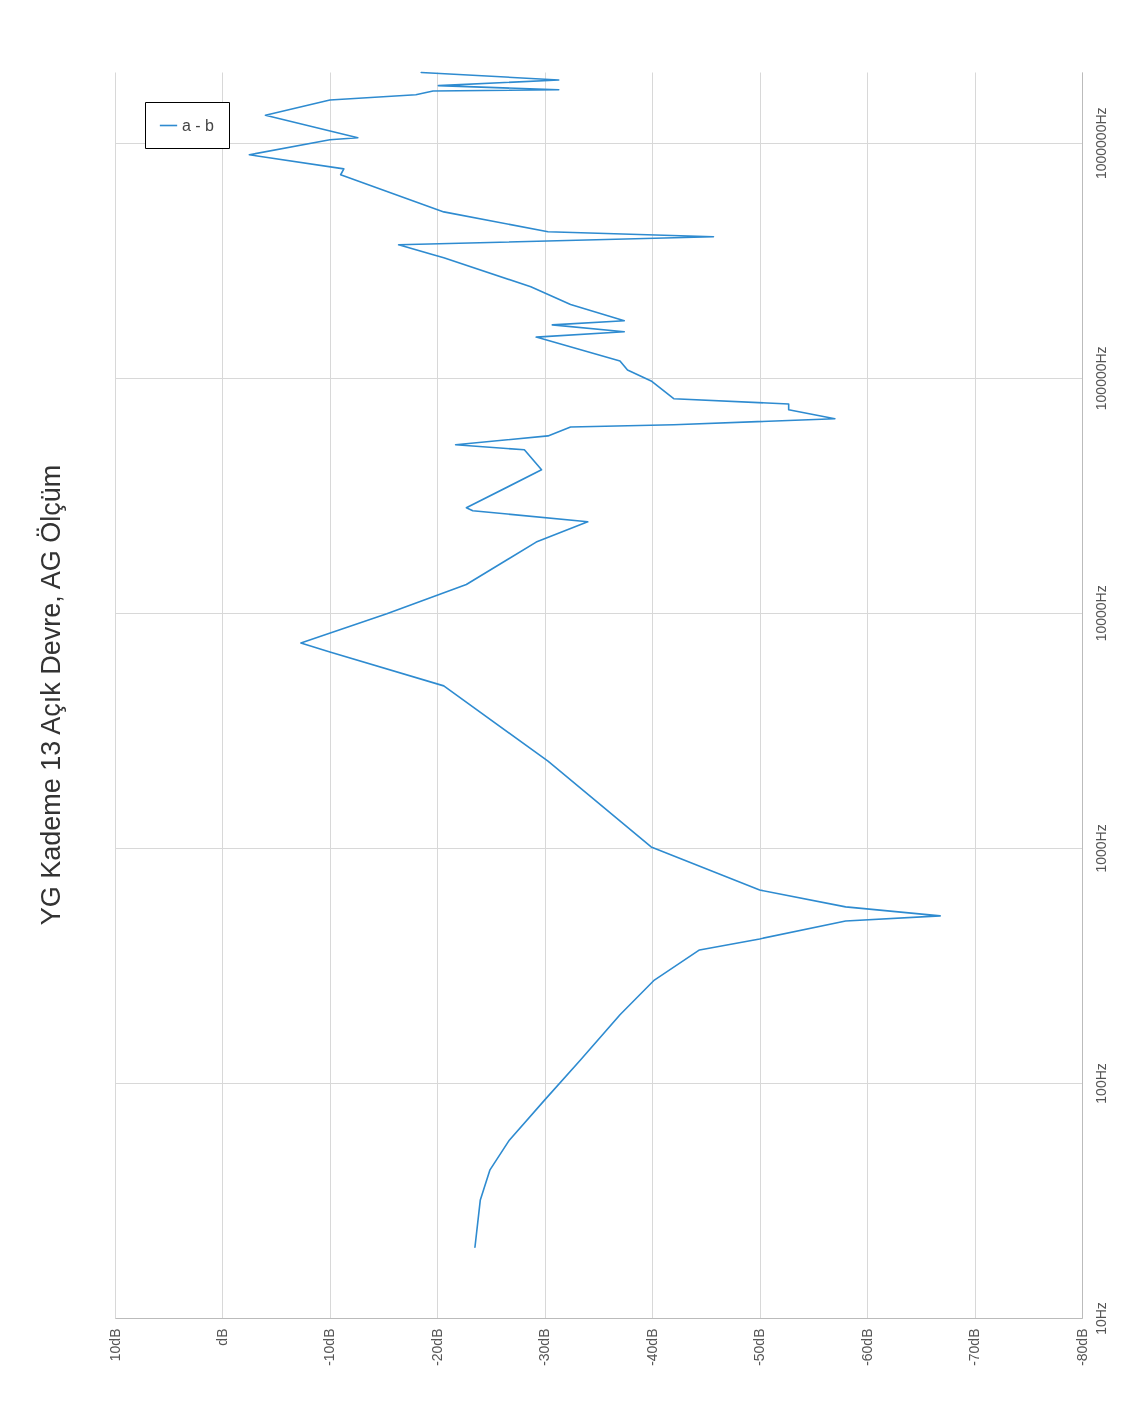 The image size is (1144, 1402). What do you see at coordinates (866, 1347) in the screenshot?
I see `x-tick-label: -60dB` at bounding box center [866, 1347].